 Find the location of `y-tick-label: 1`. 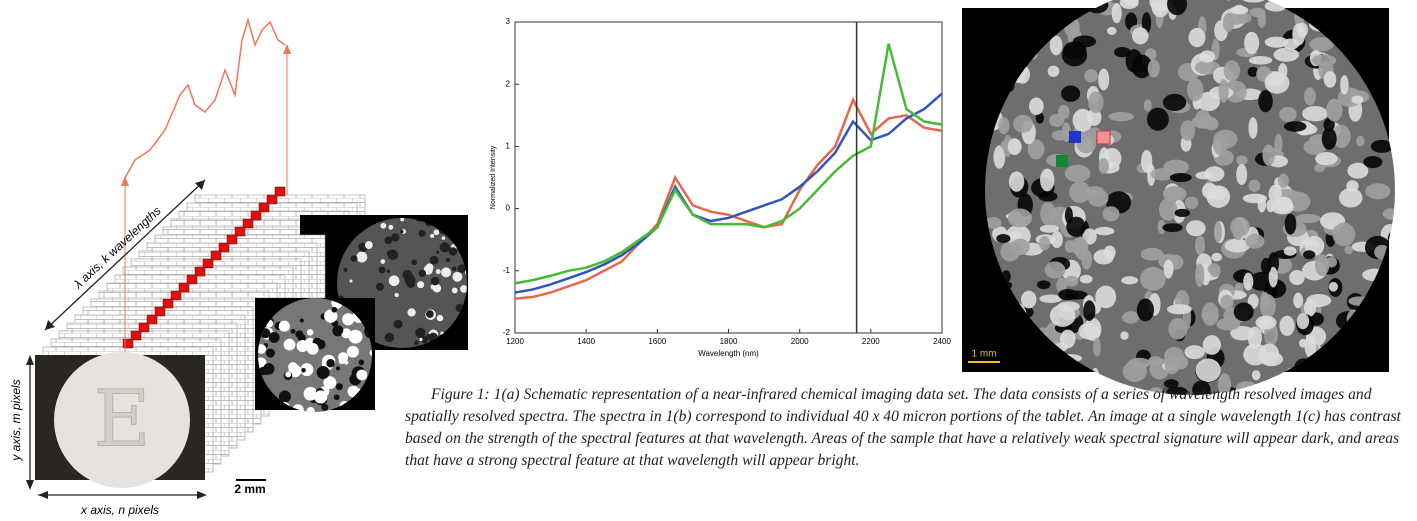

y-tick-label: 1 is located at coordinates (508, 146).